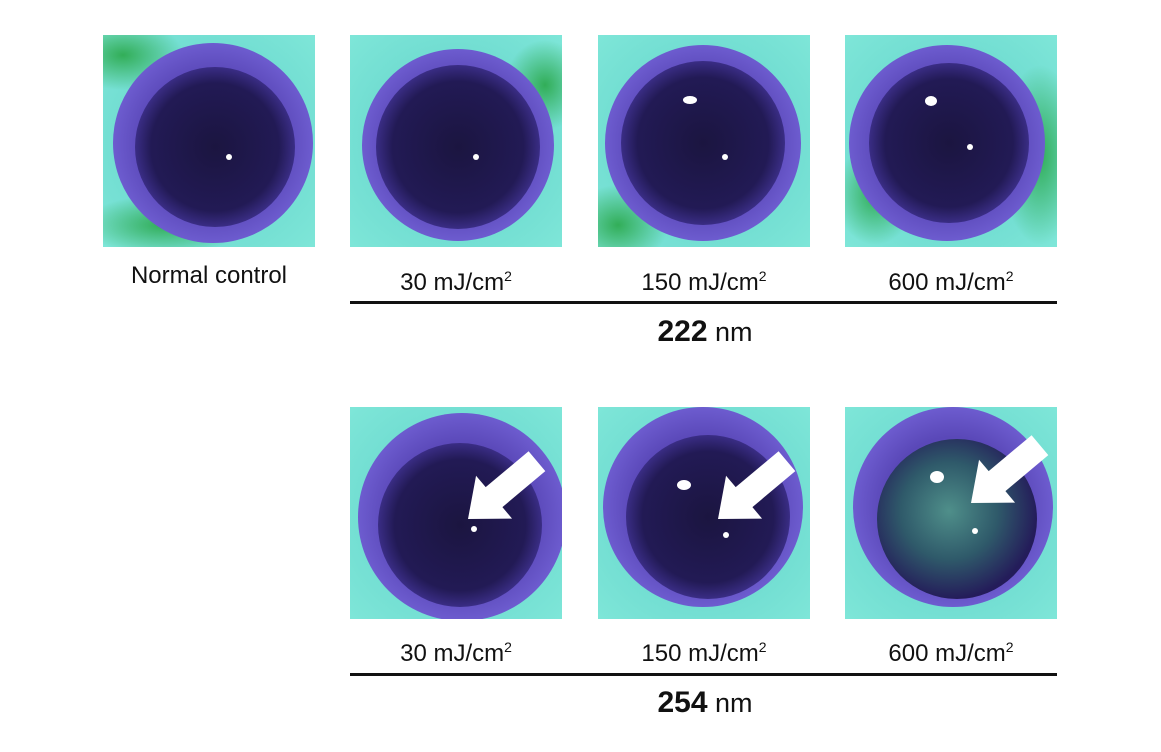  Describe the element at coordinates (951, 282) in the screenshot. I see `dose-label-222-600: 600 mJ/cm2` at that location.